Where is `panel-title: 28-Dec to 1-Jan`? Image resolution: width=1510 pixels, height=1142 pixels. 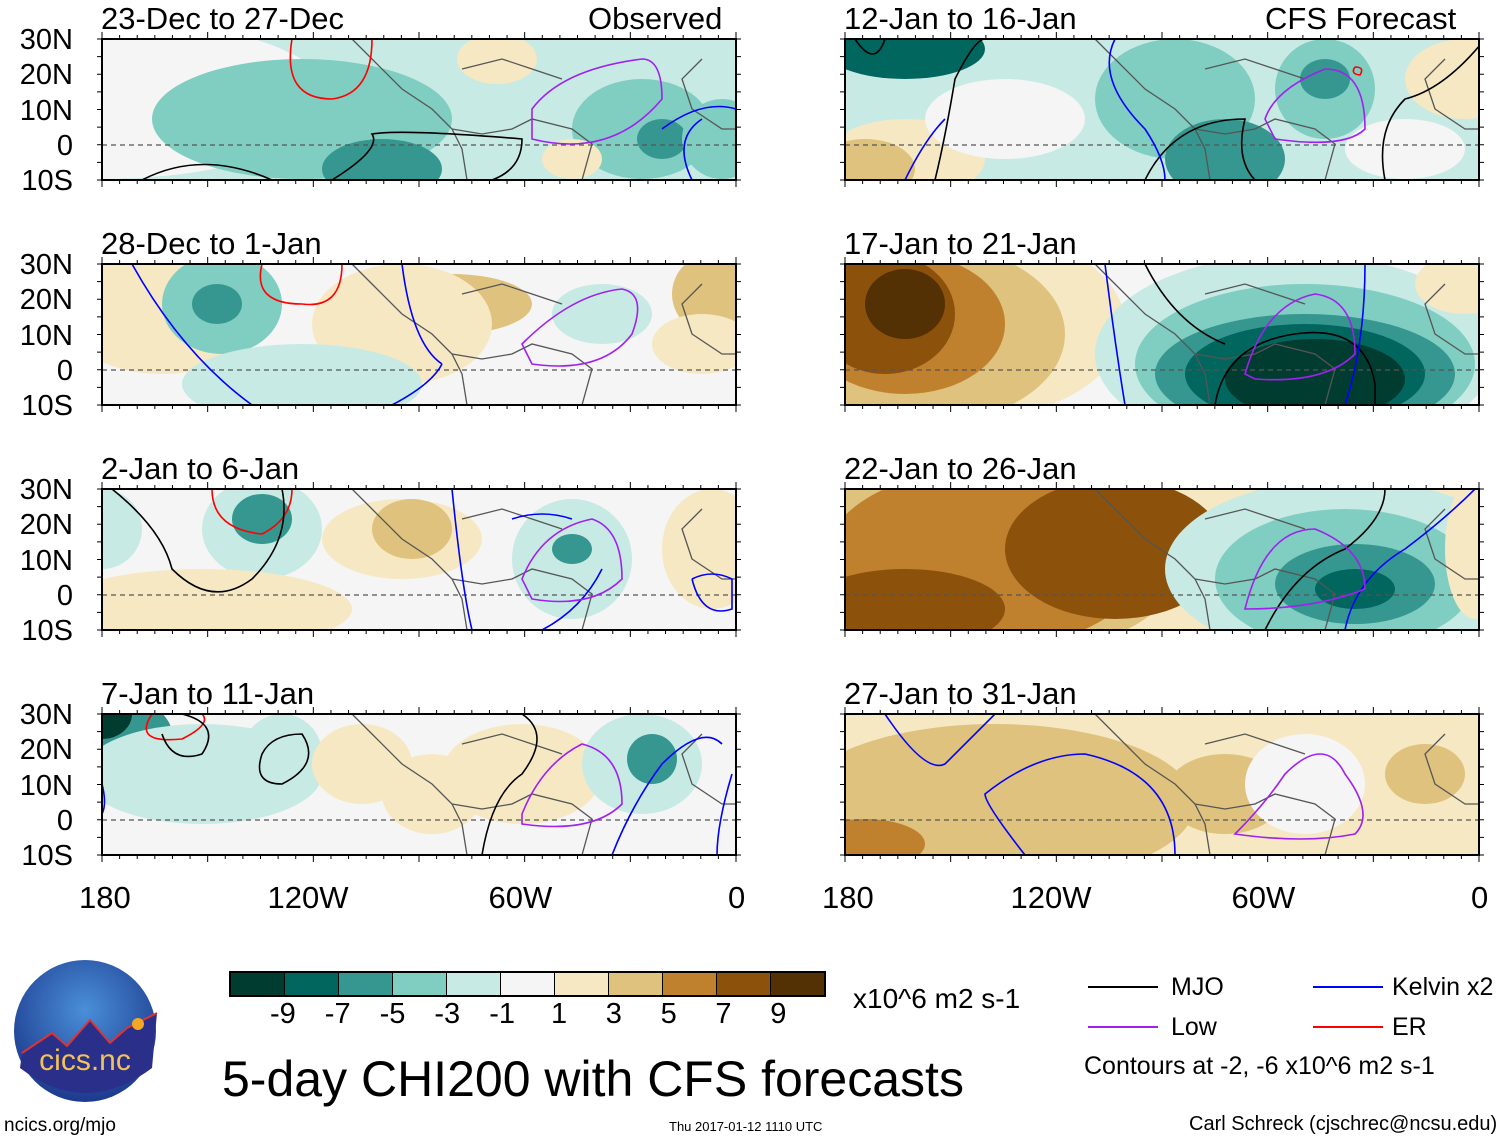
panel-title: 28-Dec to 1-Jan is located at coordinates (211, 243).